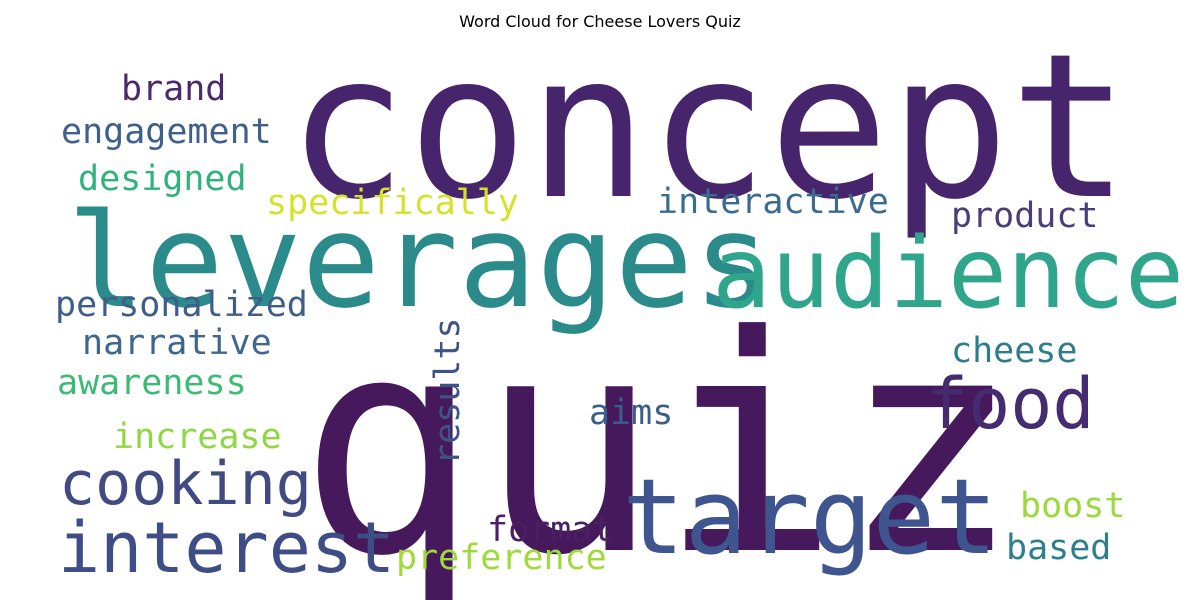 This screenshot has height=600, width=1200. What do you see at coordinates (550, 530) in the screenshot?
I see `word-format: format` at bounding box center [550, 530].